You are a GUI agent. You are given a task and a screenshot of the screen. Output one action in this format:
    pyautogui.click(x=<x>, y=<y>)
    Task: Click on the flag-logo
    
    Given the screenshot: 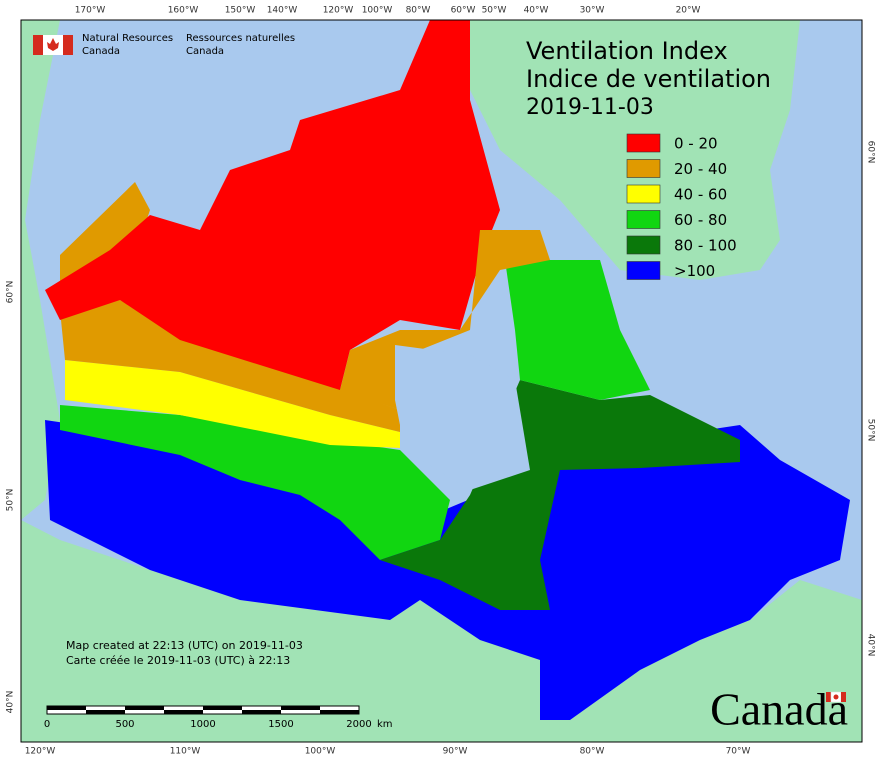 What is the action you would take?
    pyautogui.click(x=53, y=45)
    